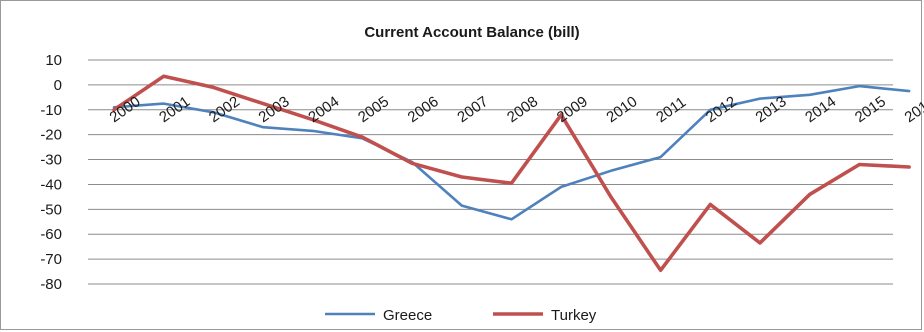  I want to click on legend-label-turkey: Turkey, so click(574, 315).